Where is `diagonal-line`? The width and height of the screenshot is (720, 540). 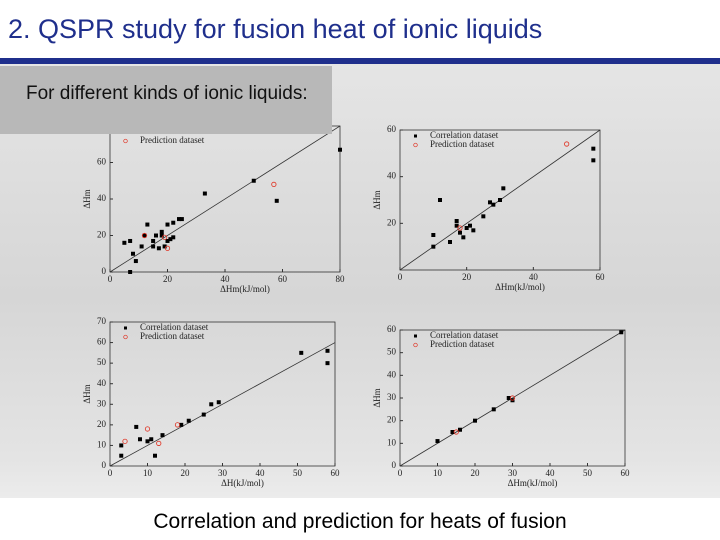
diagonal-line is located at coordinates (512, 398).